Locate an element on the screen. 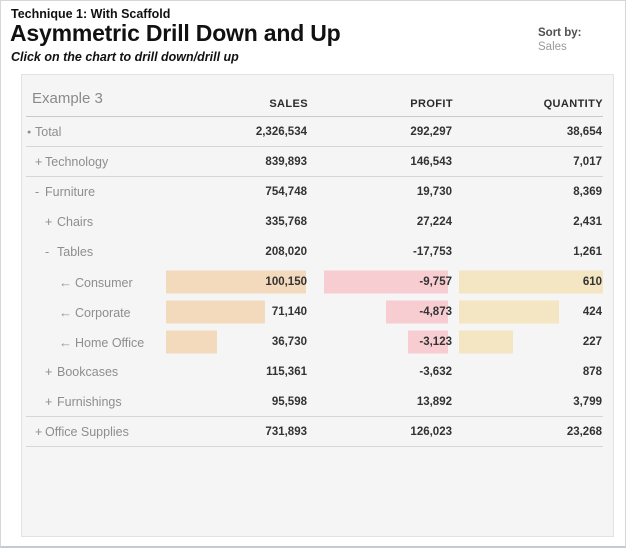  quantity-value: 1,261 is located at coordinates (587, 252).